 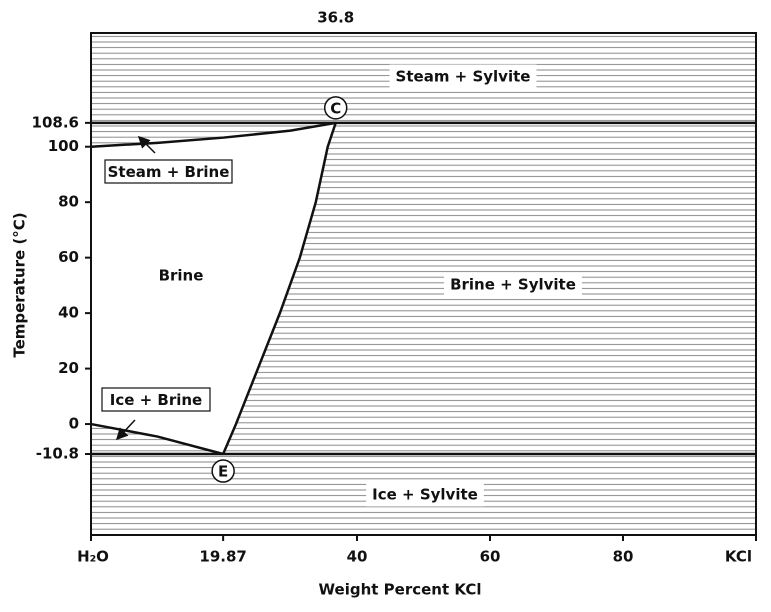 What do you see at coordinates (20, 284) in the screenshot?
I see `y-axis-label: Temperature (°C)` at bounding box center [20, 284].